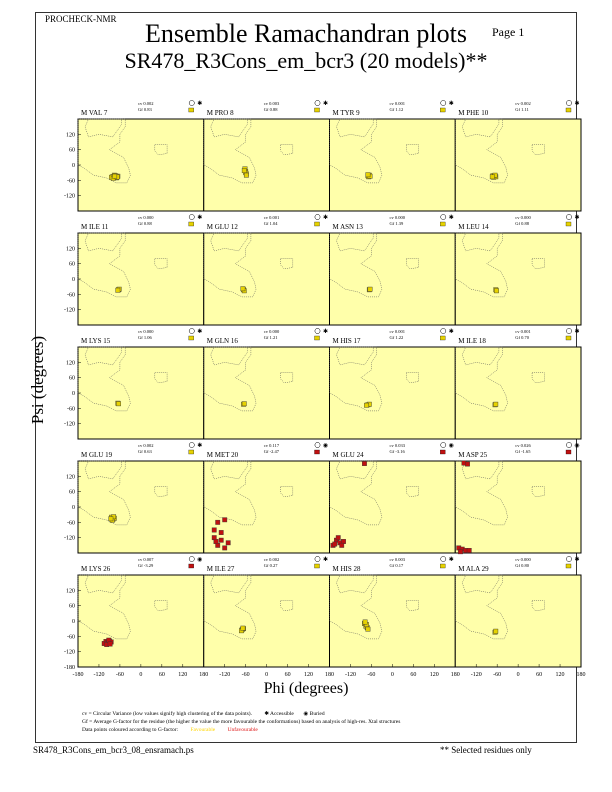  Describe the element at coordinates (397, 109) in the screenshot. I see `gf-value: Gf 1.12` at that location.